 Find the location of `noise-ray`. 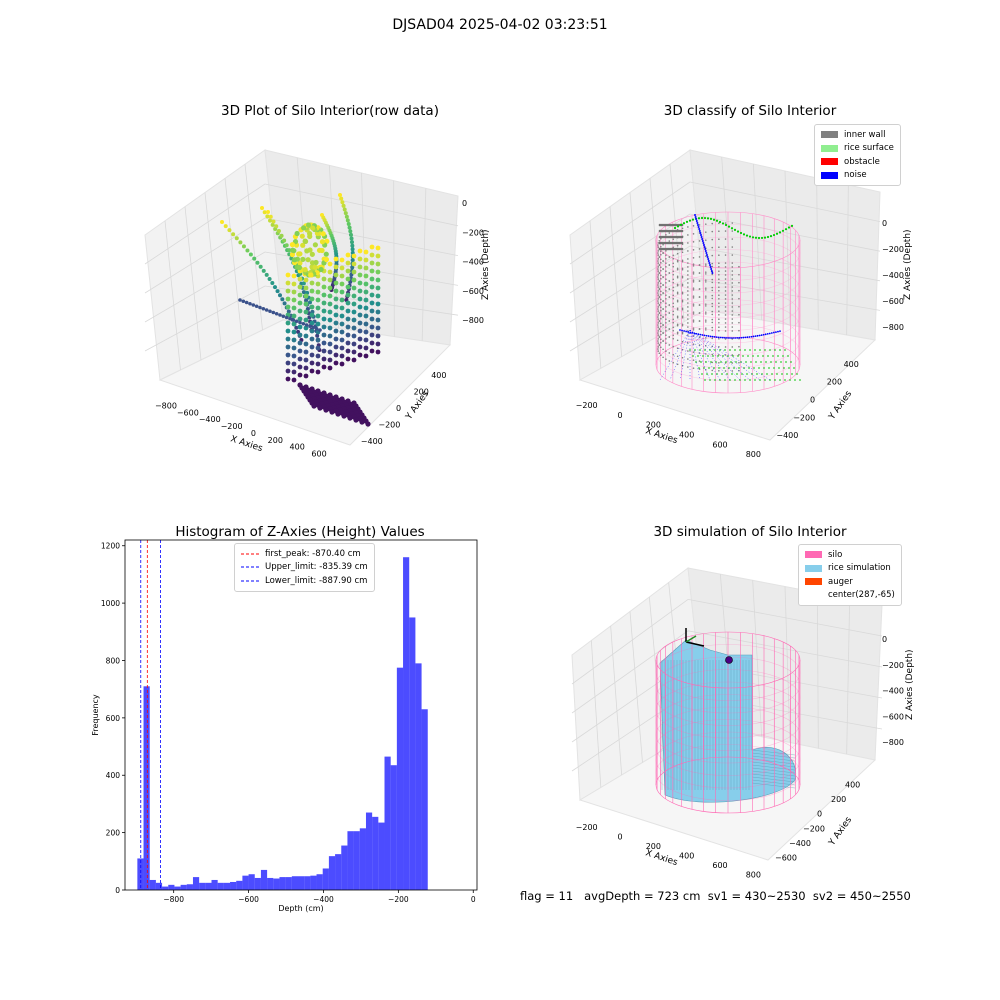

noise-ray is located at coordinates (705, 355).